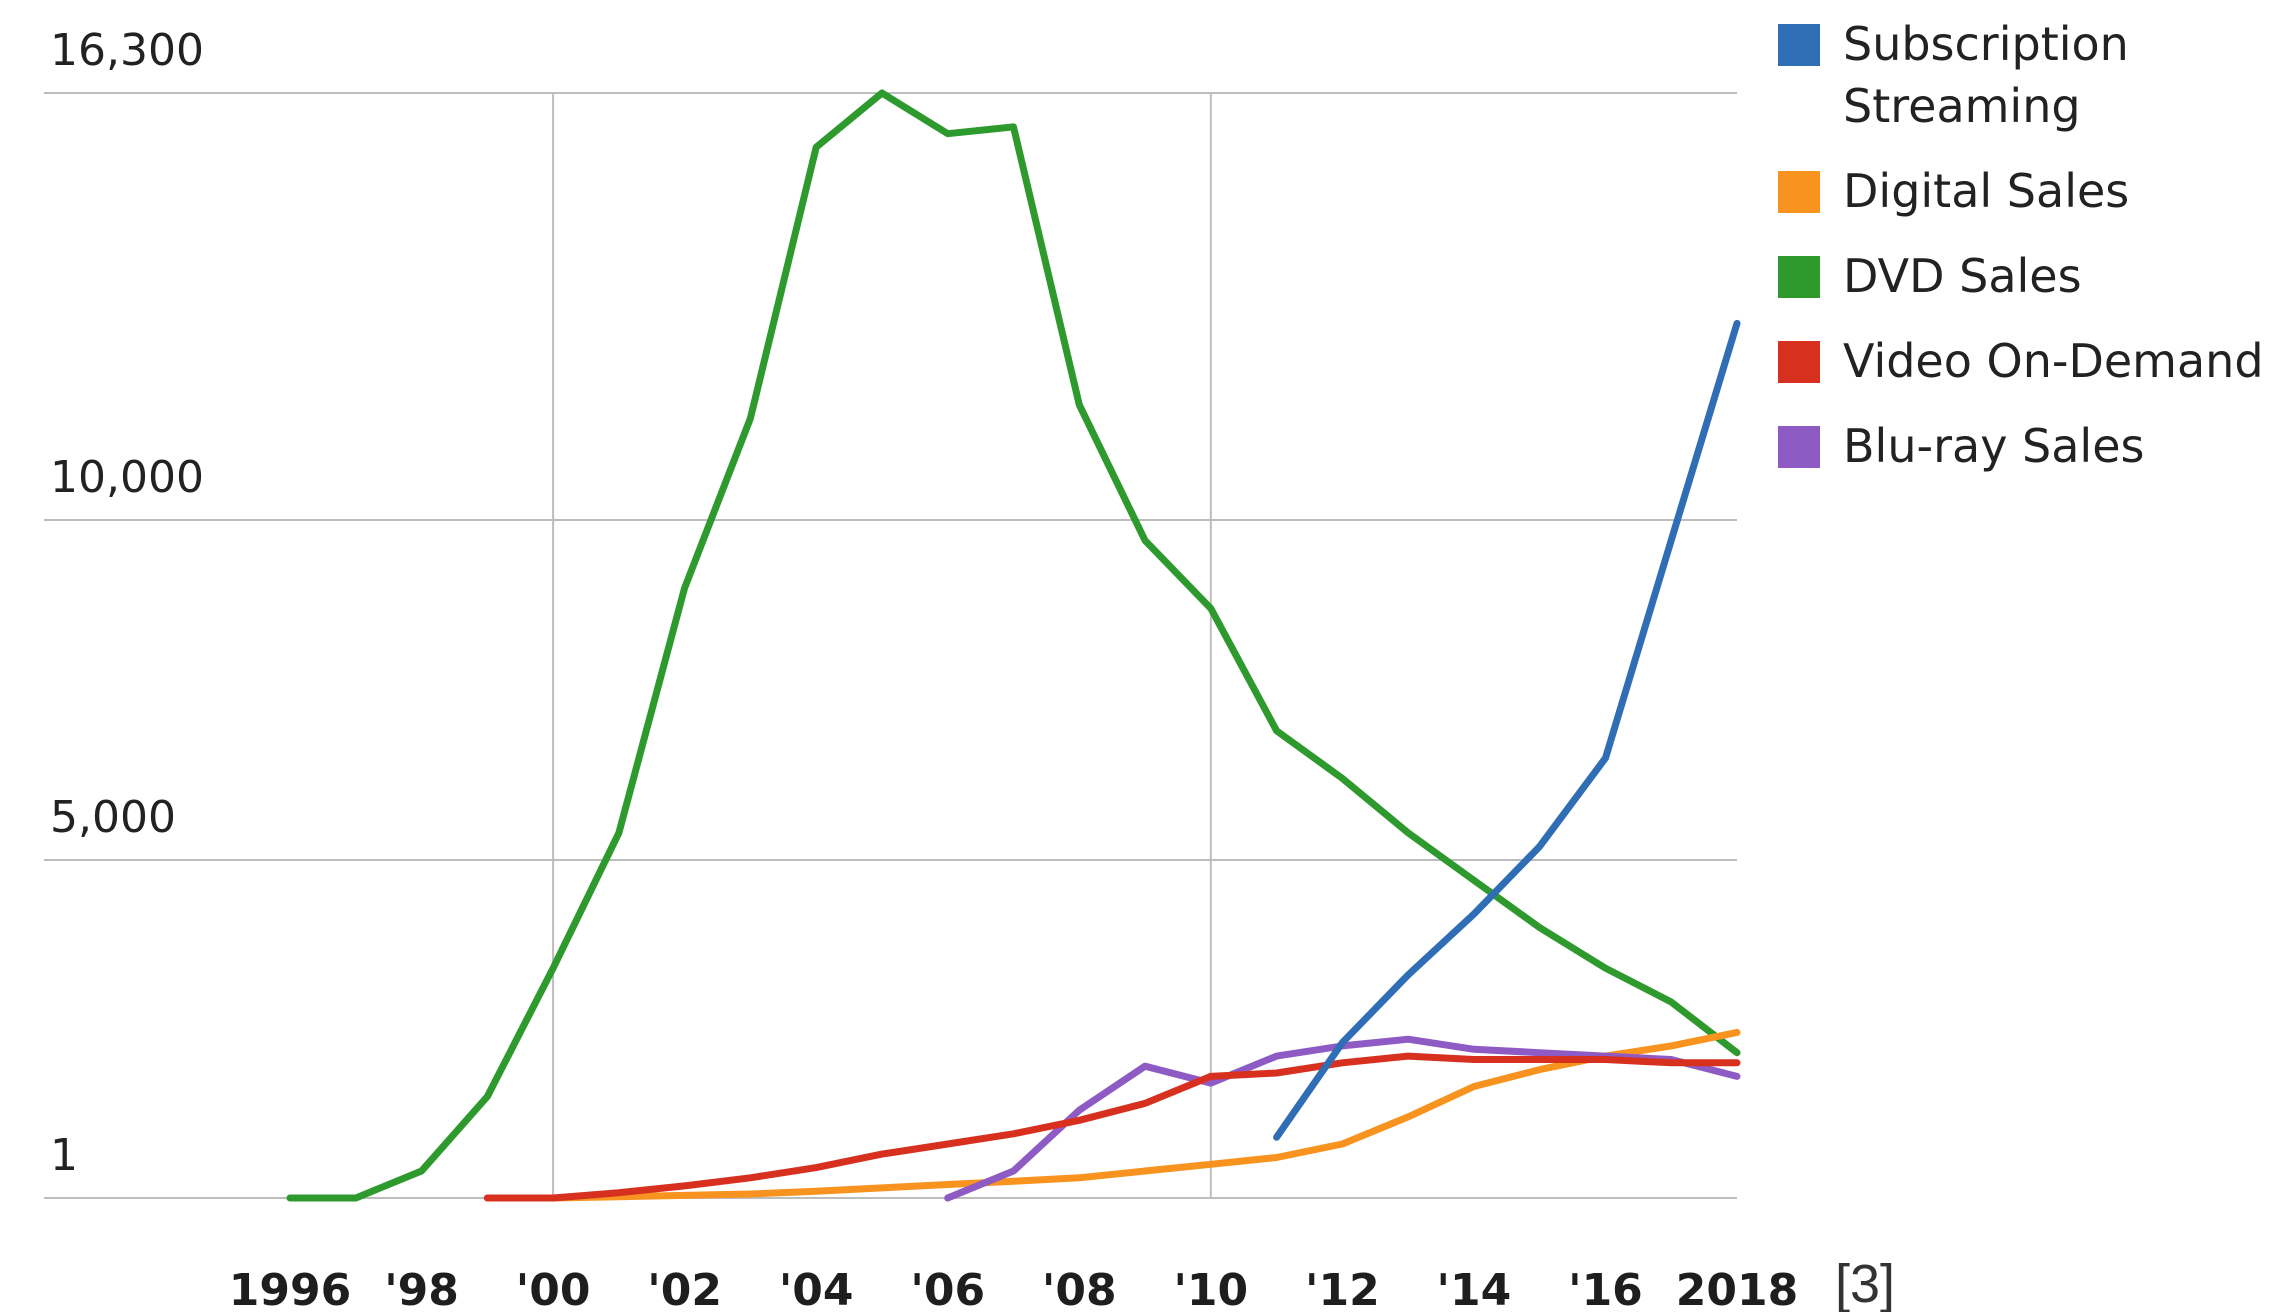 This screenshot has width=2280, height=1312. Describe the element at coordinates (1112, 1127) in the screenshot. I see `series-line-video-on-demand` at that location.